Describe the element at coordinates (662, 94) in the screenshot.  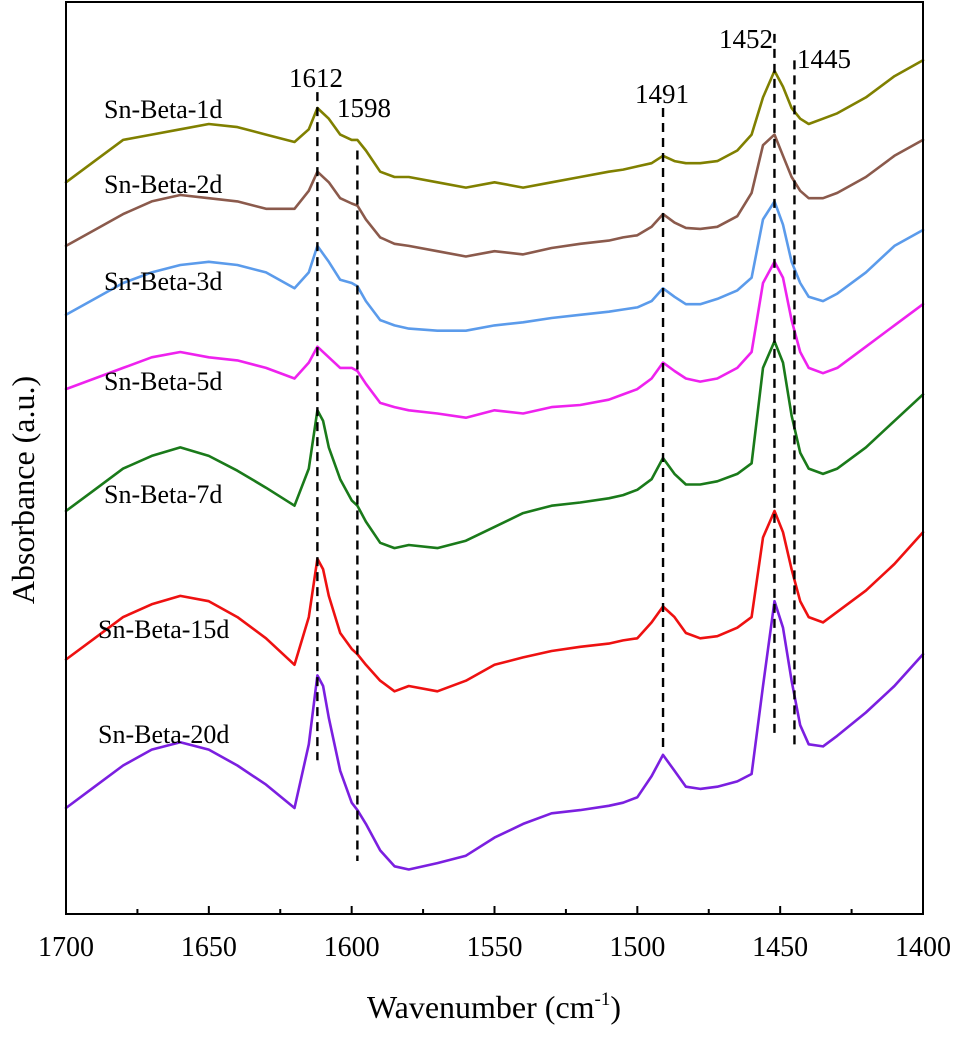
I see `peak-label-1491: 1491` at that location.